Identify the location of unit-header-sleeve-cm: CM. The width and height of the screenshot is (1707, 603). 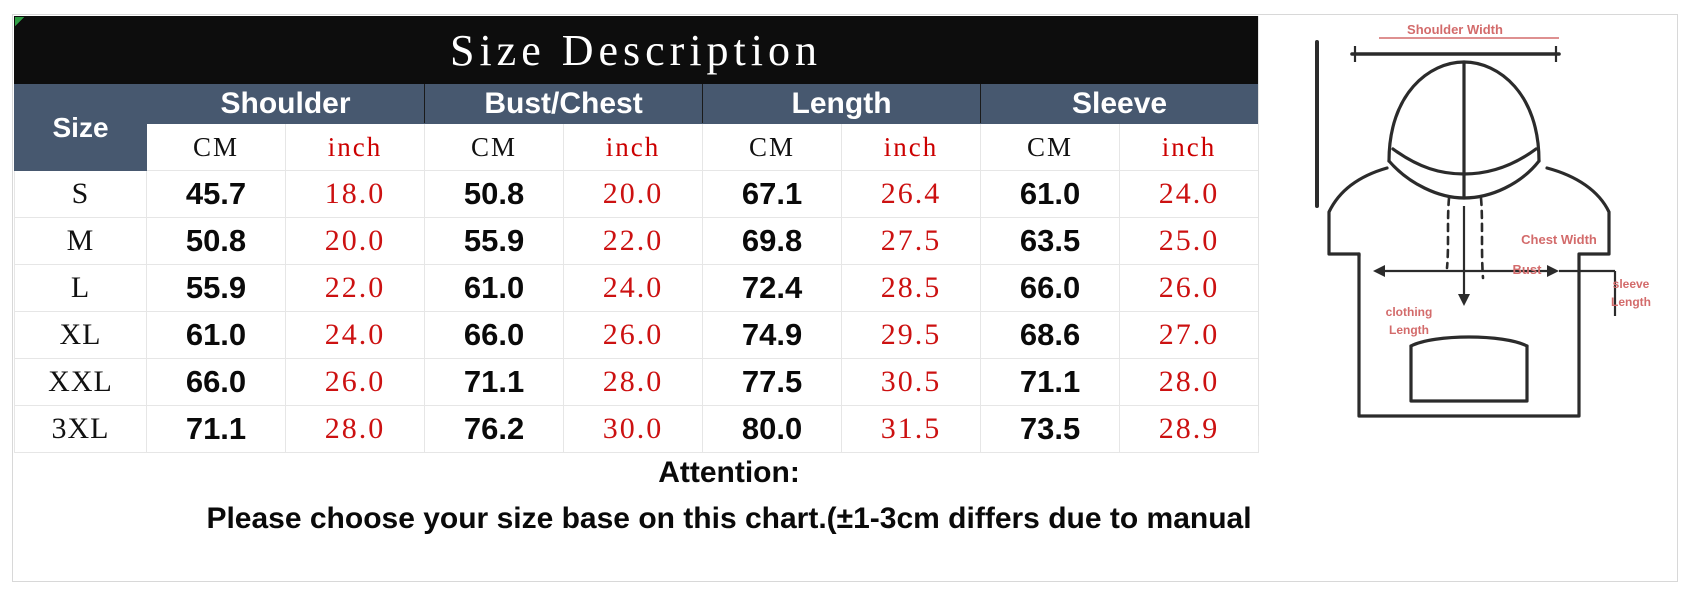
(1050, 147).